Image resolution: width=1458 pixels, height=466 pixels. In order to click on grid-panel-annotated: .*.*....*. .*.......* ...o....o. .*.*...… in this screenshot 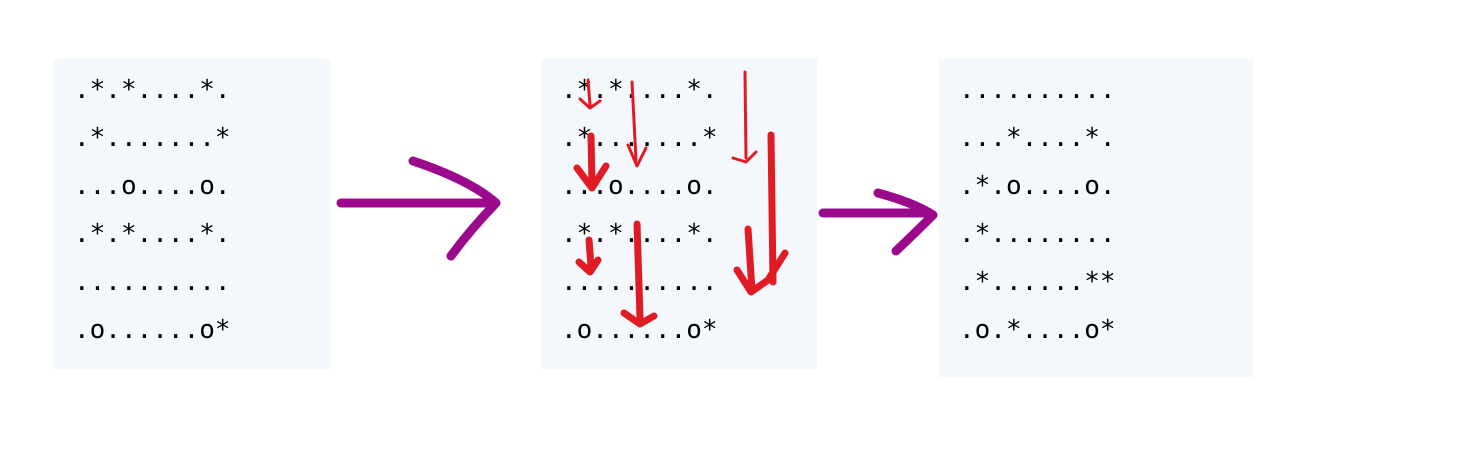, I will do `click(679, 214)`.